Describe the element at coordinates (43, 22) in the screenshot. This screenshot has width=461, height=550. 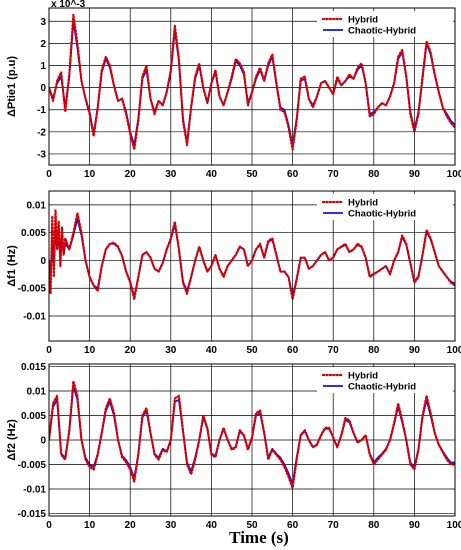
I see `y-tick-label: 3` at that location.